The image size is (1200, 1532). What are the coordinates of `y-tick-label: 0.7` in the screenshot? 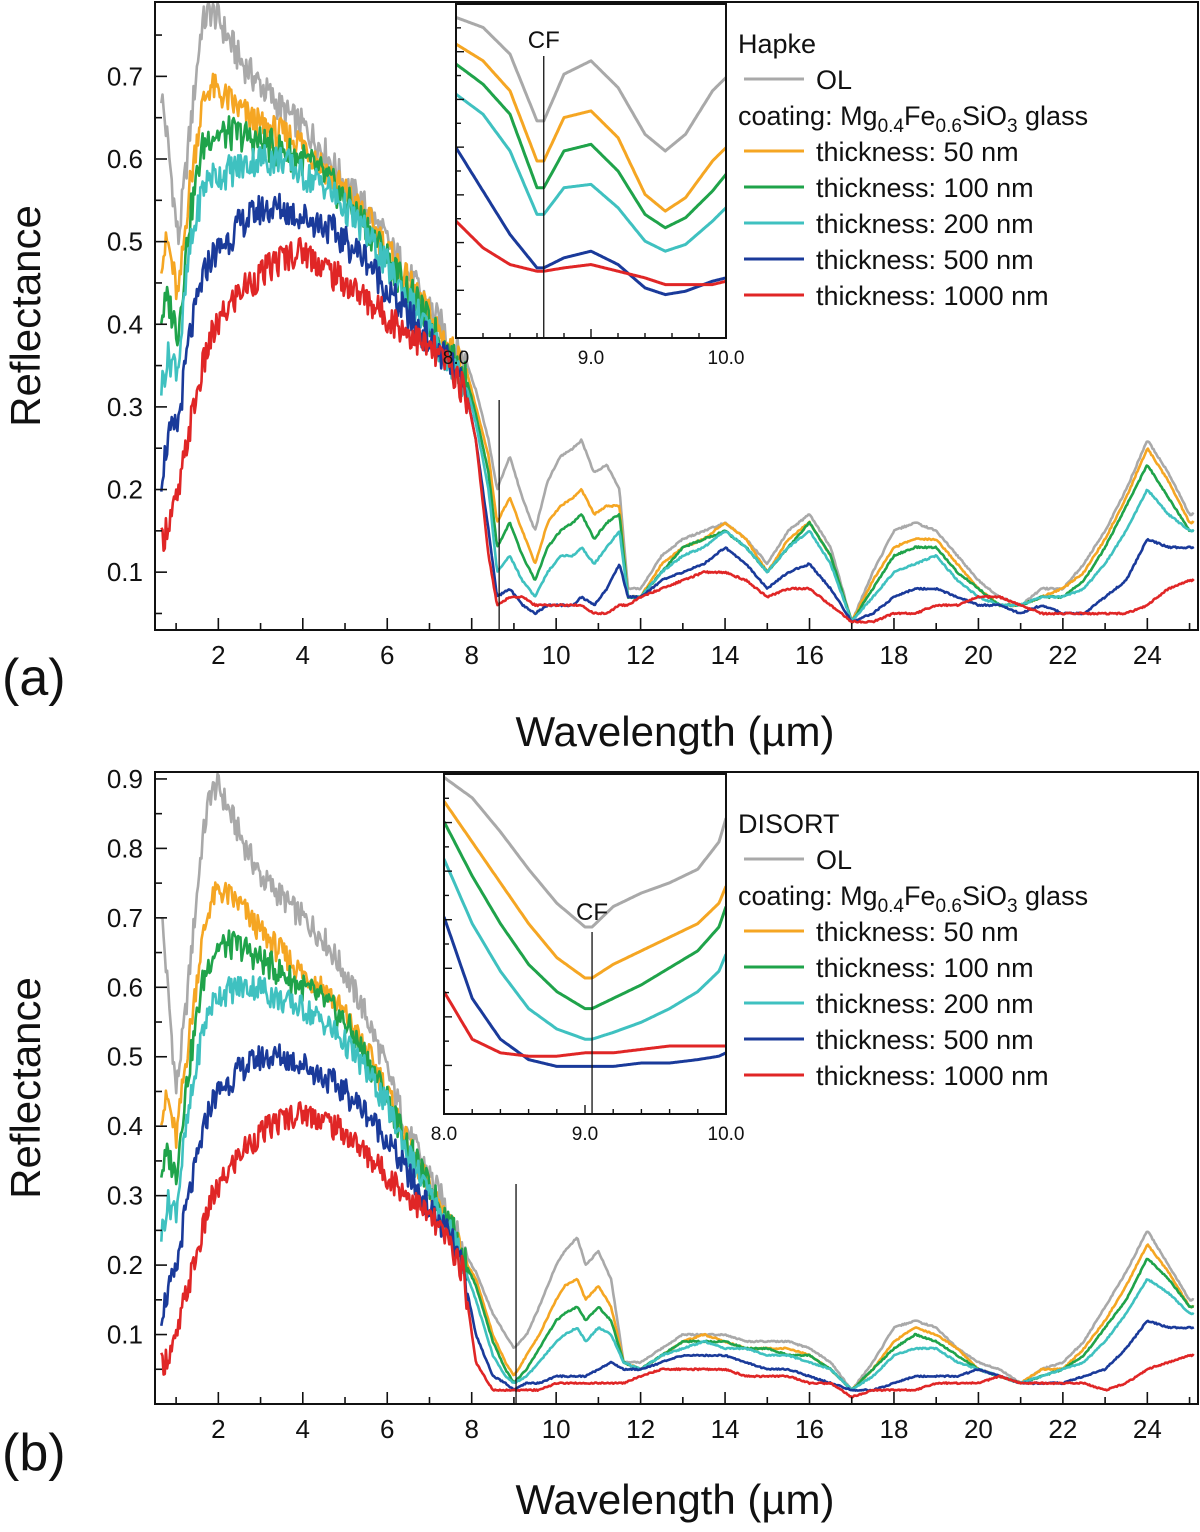 It's located at (125, 918).